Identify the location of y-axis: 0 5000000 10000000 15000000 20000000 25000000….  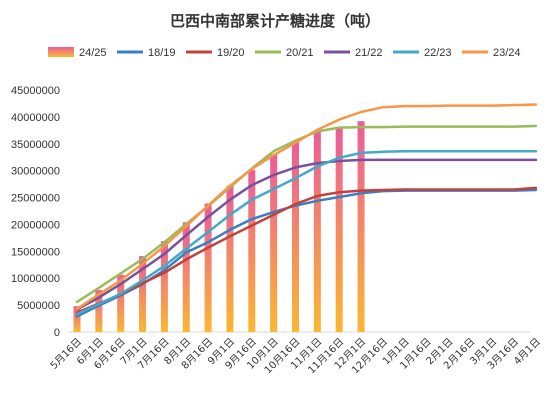
(35, 212).